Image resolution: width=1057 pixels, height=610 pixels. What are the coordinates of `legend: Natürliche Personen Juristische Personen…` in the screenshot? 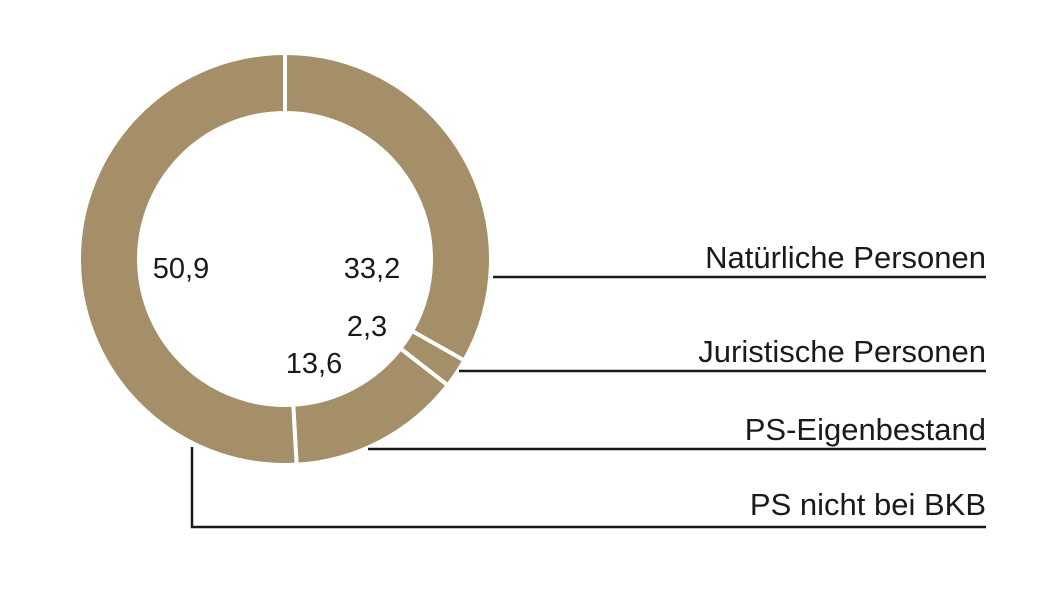 It's located at (842, 381).